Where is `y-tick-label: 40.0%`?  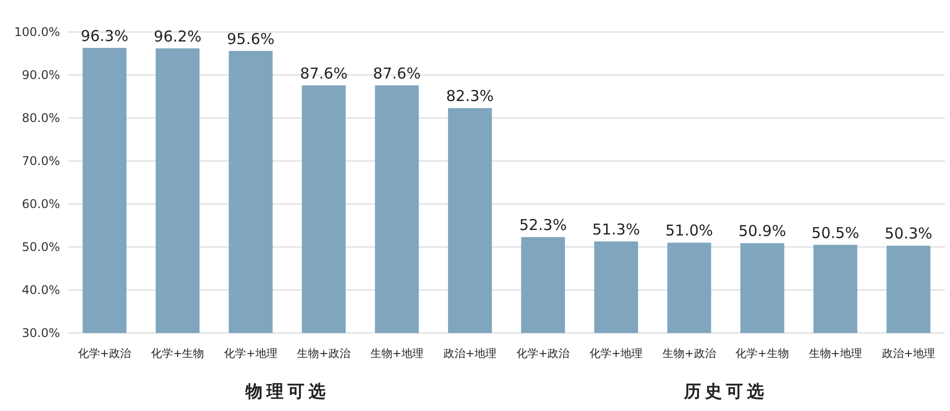
y-tick-label: 40.0% is located at coordinates (41, 290).